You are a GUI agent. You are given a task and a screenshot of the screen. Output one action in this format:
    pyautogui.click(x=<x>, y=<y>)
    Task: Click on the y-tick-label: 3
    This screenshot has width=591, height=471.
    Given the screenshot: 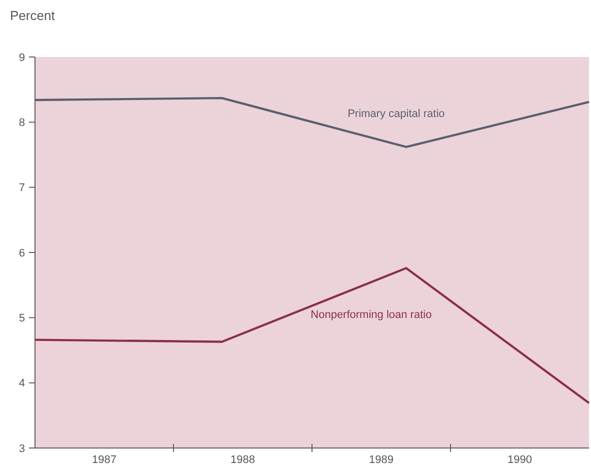 What is the action you would take?
    pyautogui.click(x=21, y=448)
    